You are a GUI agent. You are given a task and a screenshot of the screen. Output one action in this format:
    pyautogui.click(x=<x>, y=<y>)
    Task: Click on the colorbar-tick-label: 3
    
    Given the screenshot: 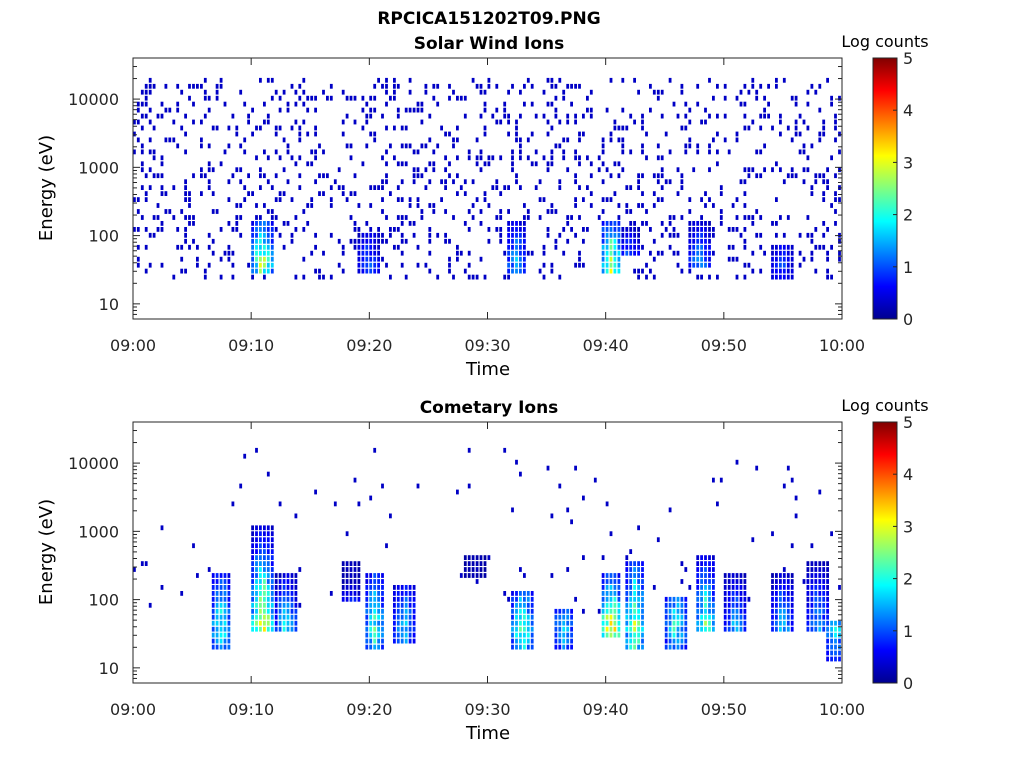 What is the action you would take?
    pyautogui.click(x=908, y=162)
    